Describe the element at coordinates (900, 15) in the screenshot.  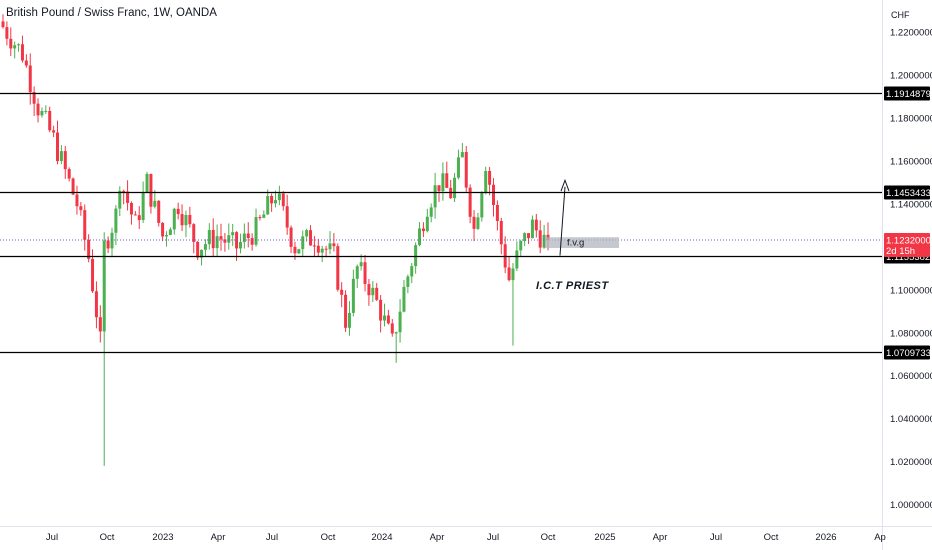
I see `currency-label: CHF` at that location.